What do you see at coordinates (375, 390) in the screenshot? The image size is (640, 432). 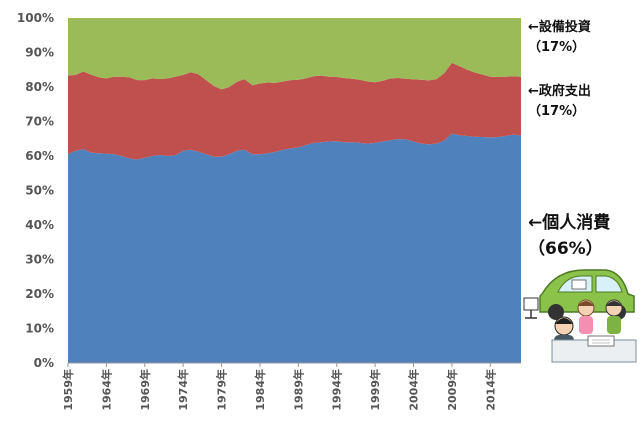 I see `x-tick-label: 1999年` at bounding box center [375, 390].